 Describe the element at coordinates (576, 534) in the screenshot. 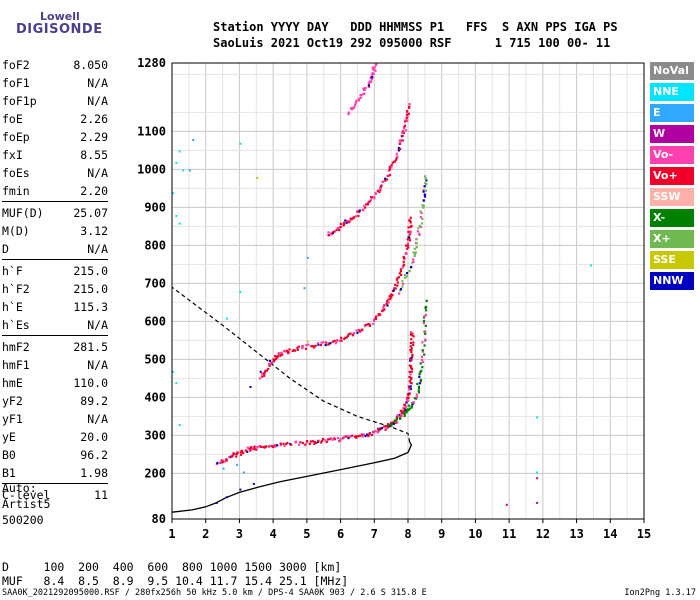

I see `x-tick-label: 13` at that location.